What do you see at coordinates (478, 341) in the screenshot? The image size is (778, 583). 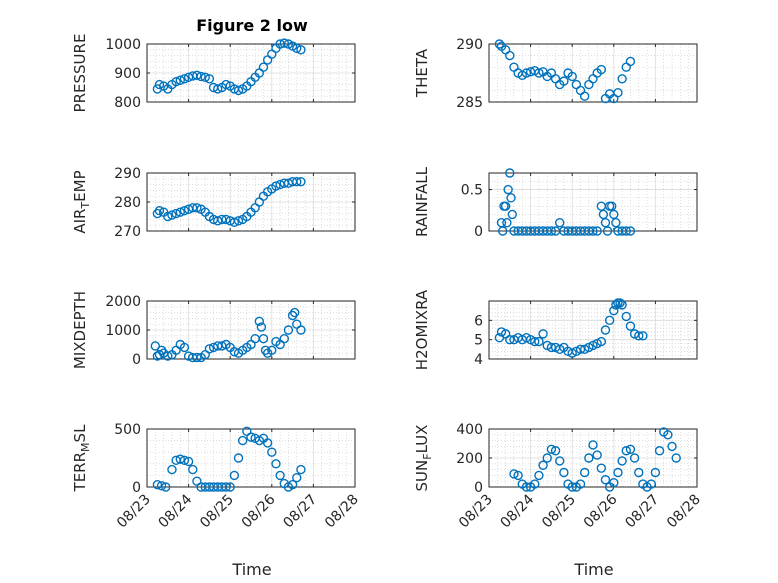 I see `y-tick-label: 5` at bounding box center [478, 341].